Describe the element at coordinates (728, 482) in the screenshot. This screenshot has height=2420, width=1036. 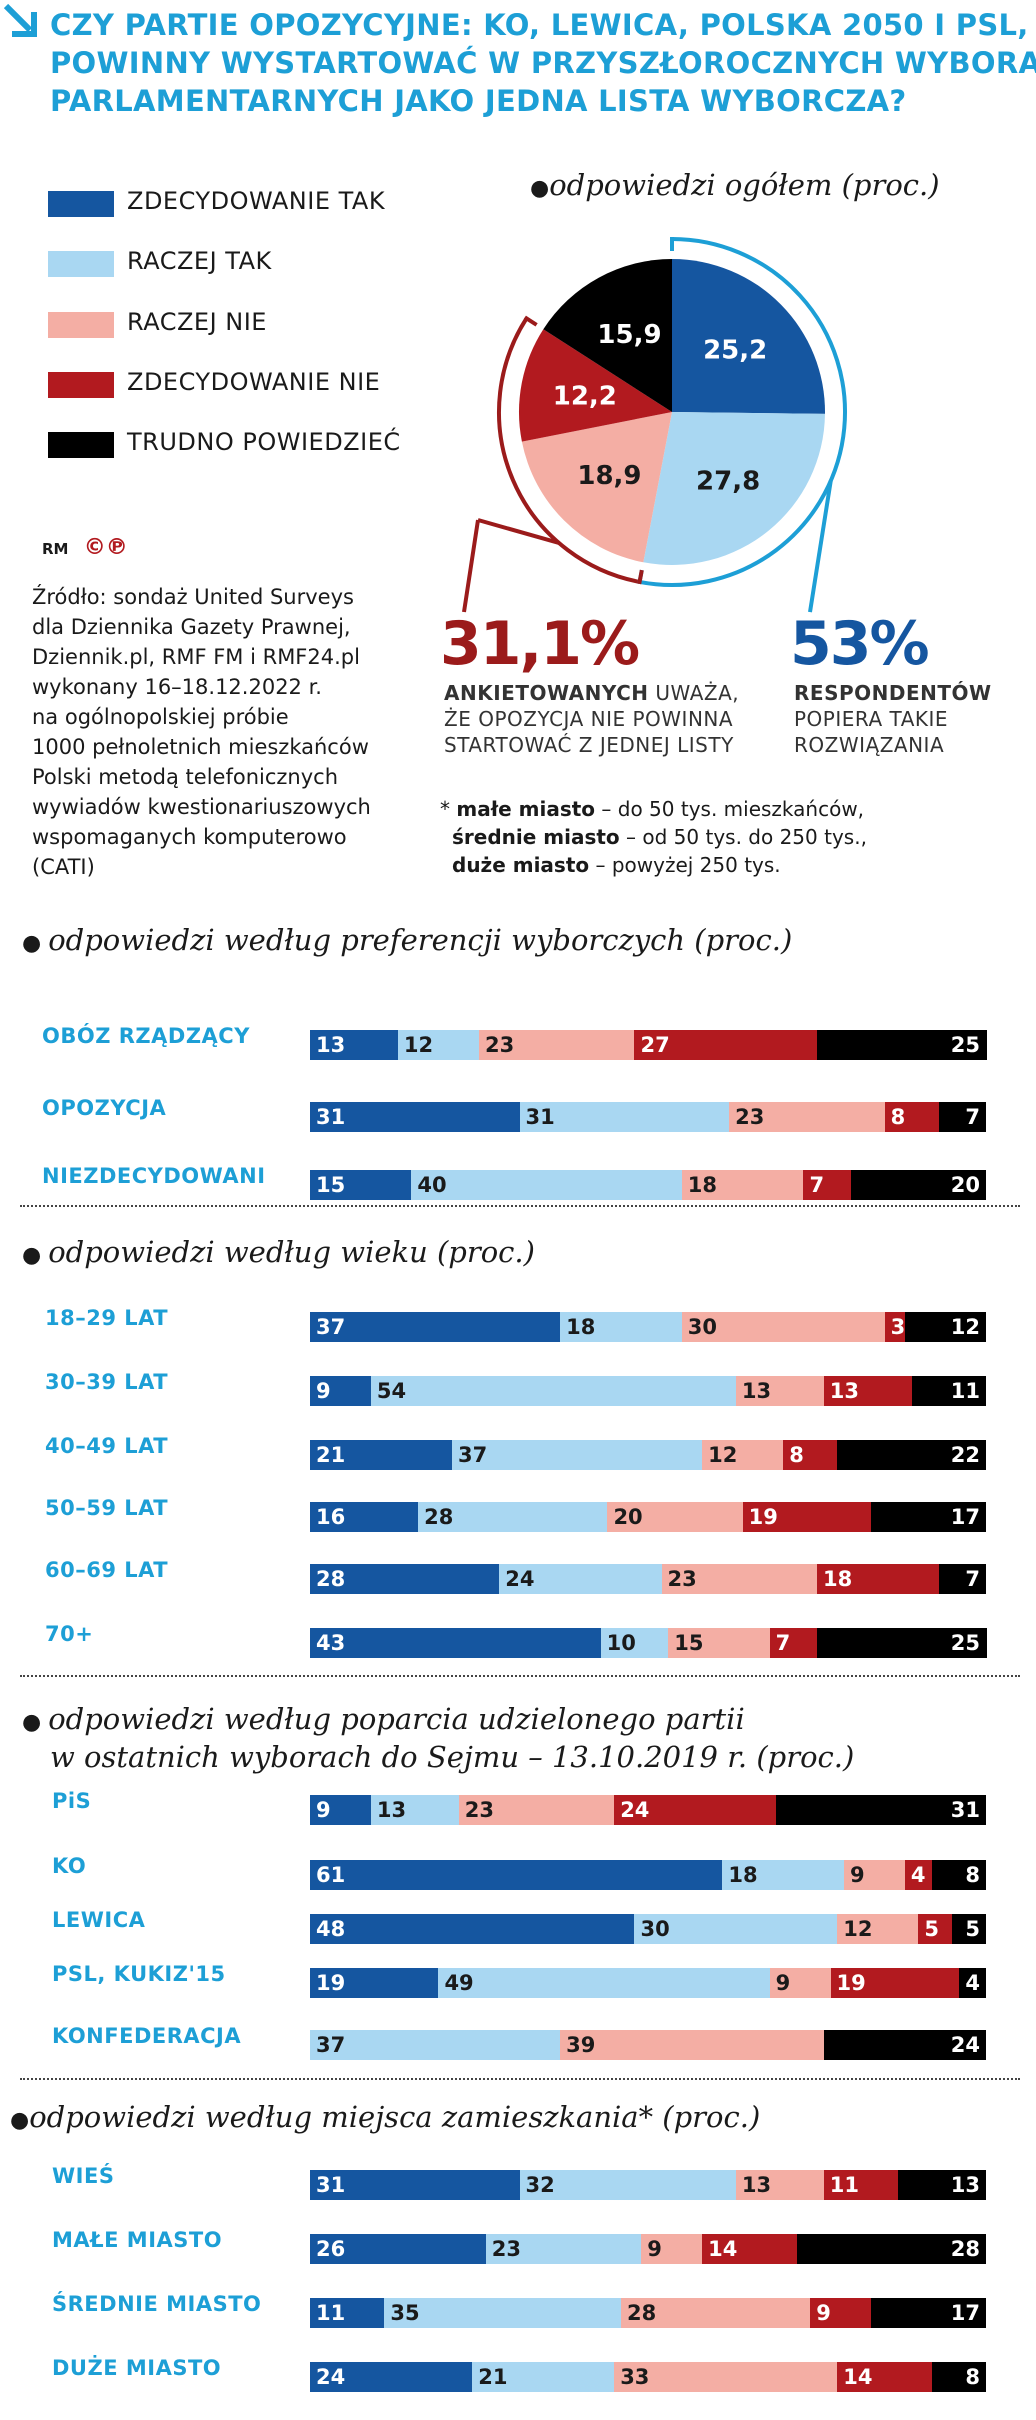
I see `pie-slice-label: 27,8` at that location.